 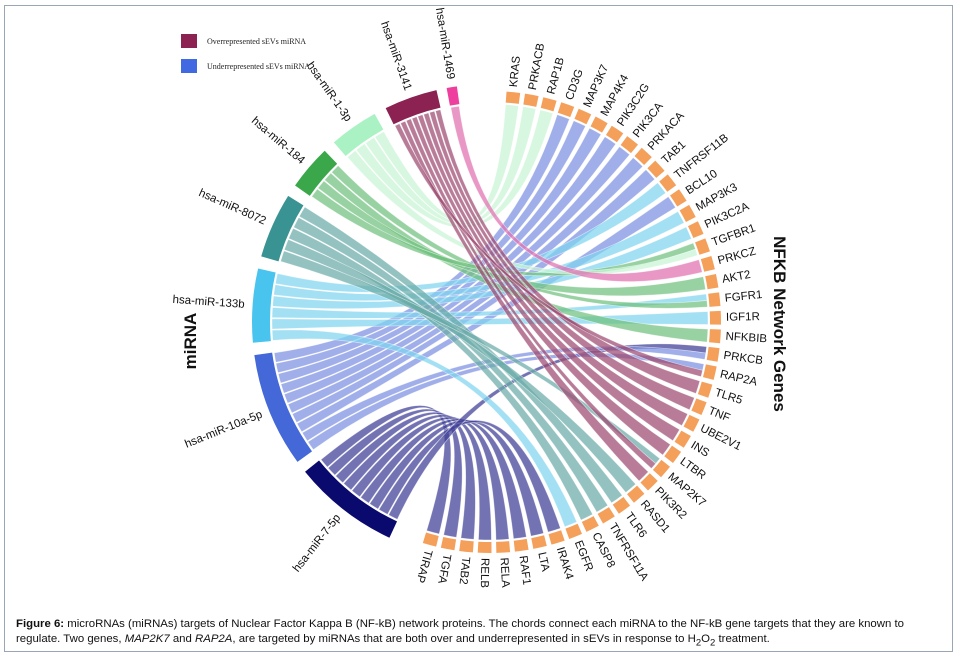 What do you see at coordinates (448, 543) in the screenshot?
I see `gene-arc-tgfa` at bounding box center [448, 543].